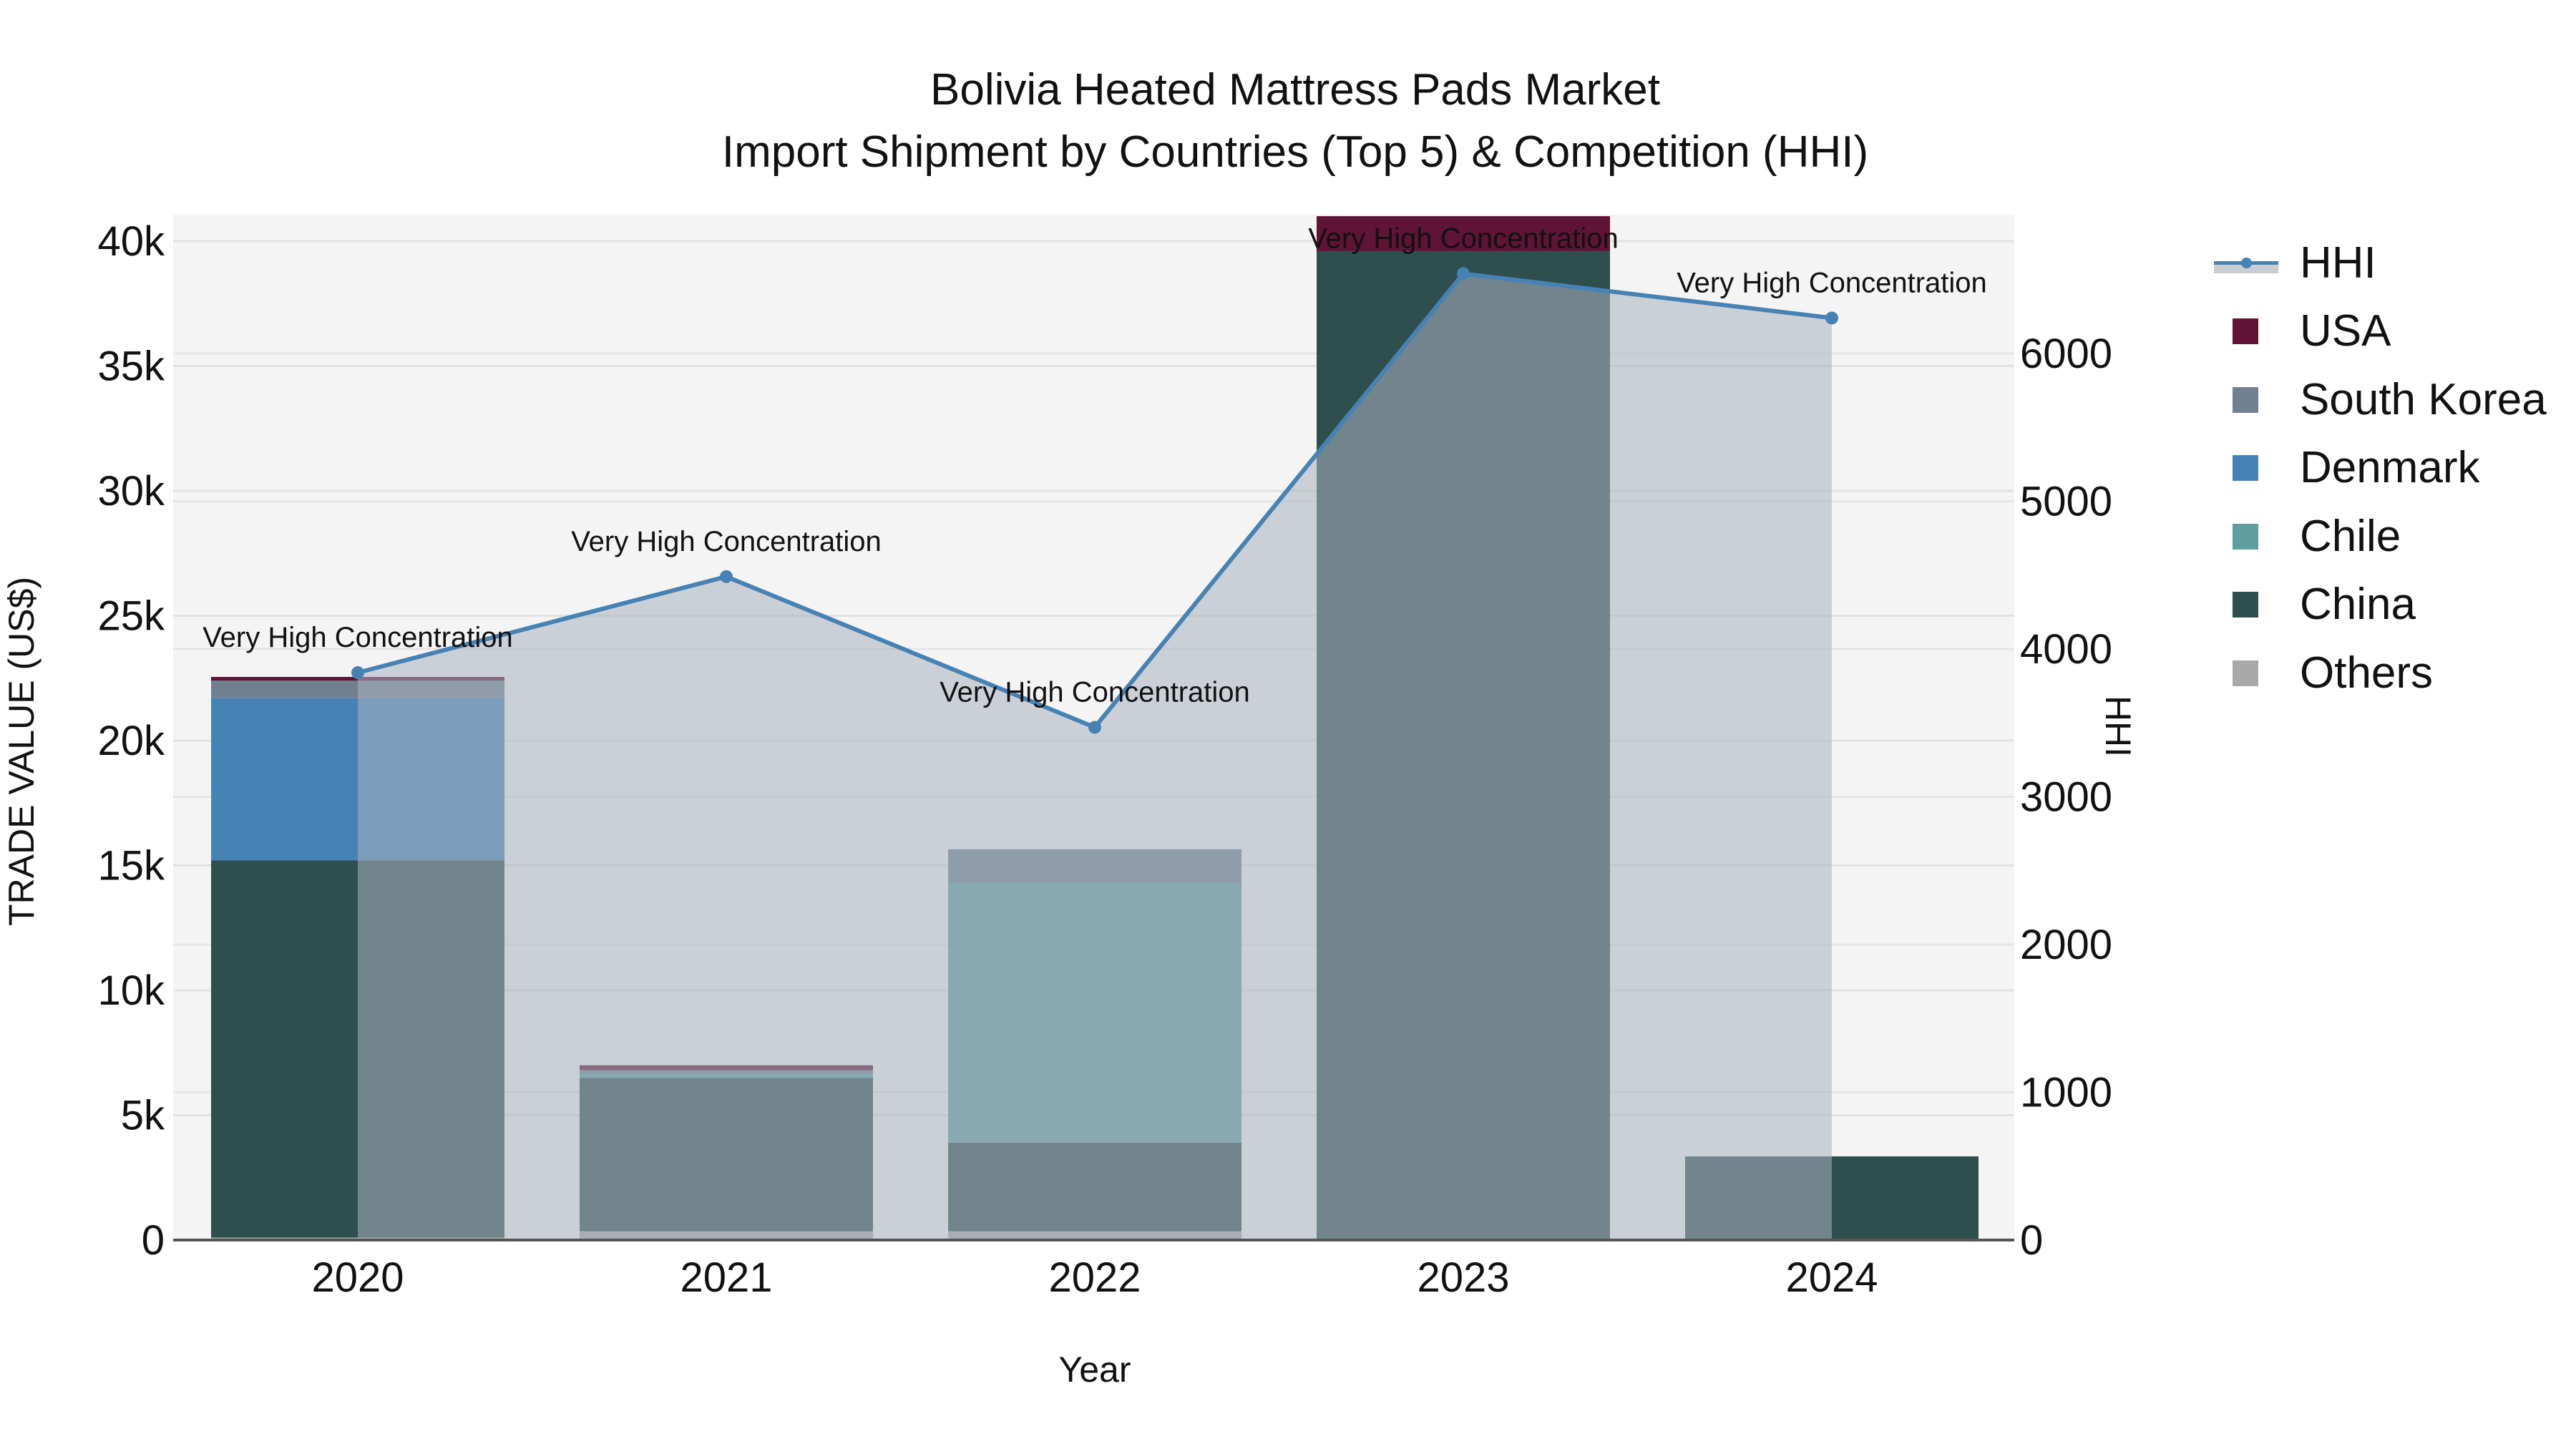 The image size is (2576, 1449). I want to click on y-axis-title: TRADE VALUE (US$), so click(21, 752).